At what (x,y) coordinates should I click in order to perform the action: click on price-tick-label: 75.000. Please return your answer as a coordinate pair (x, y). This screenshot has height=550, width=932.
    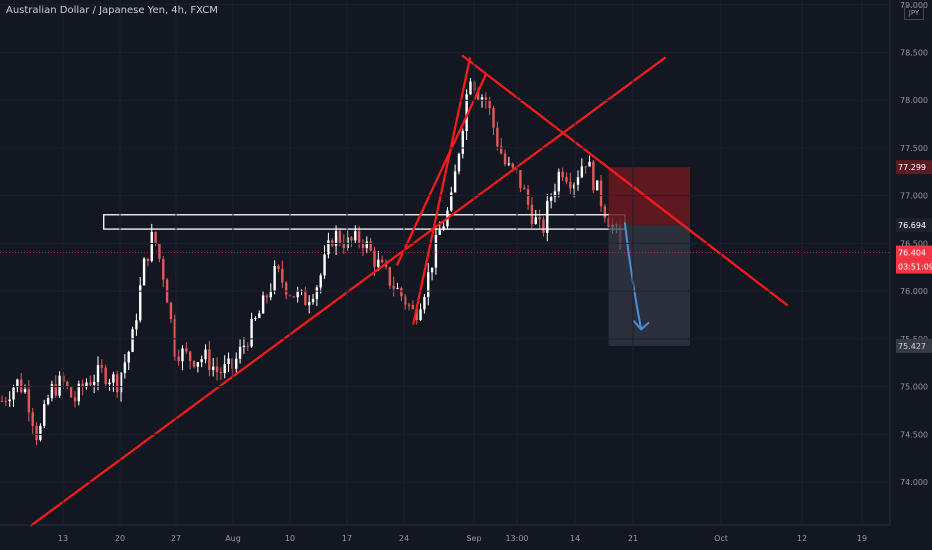
    Looking at the image, I should click on (914, 387).